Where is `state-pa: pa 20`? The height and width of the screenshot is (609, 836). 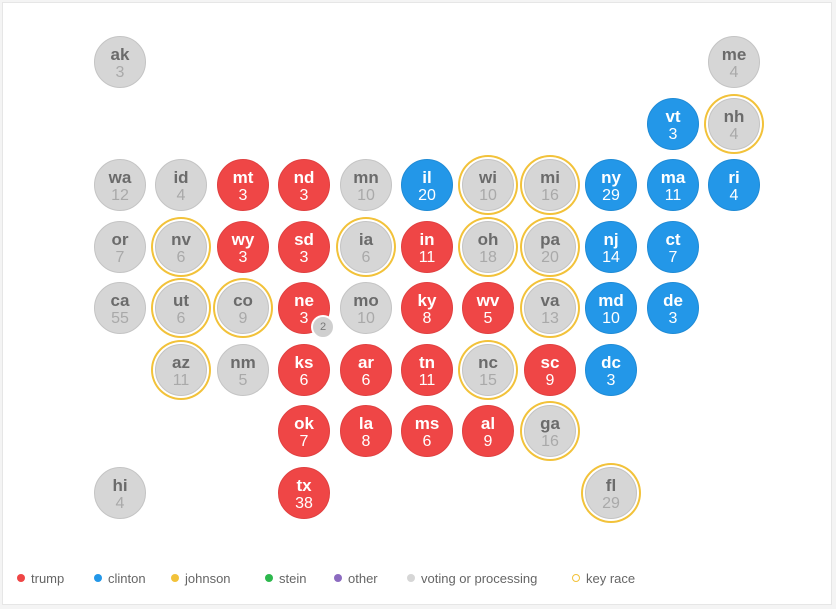 state-pa: pa 20 is located at coordinates (550, 247).